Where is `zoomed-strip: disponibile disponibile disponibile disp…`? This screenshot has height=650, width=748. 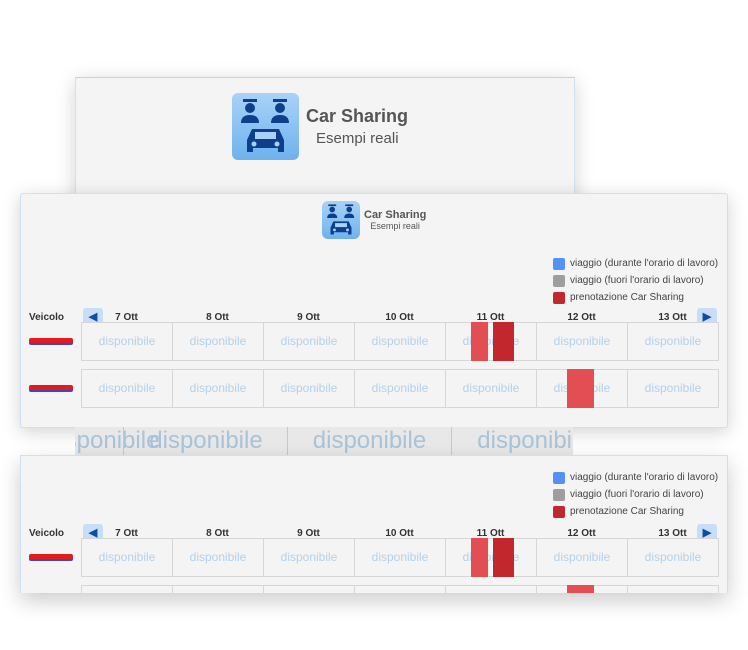 zoomed-strip: disponibile disponibile disponibile disp… is located at coordinates (324, 441).